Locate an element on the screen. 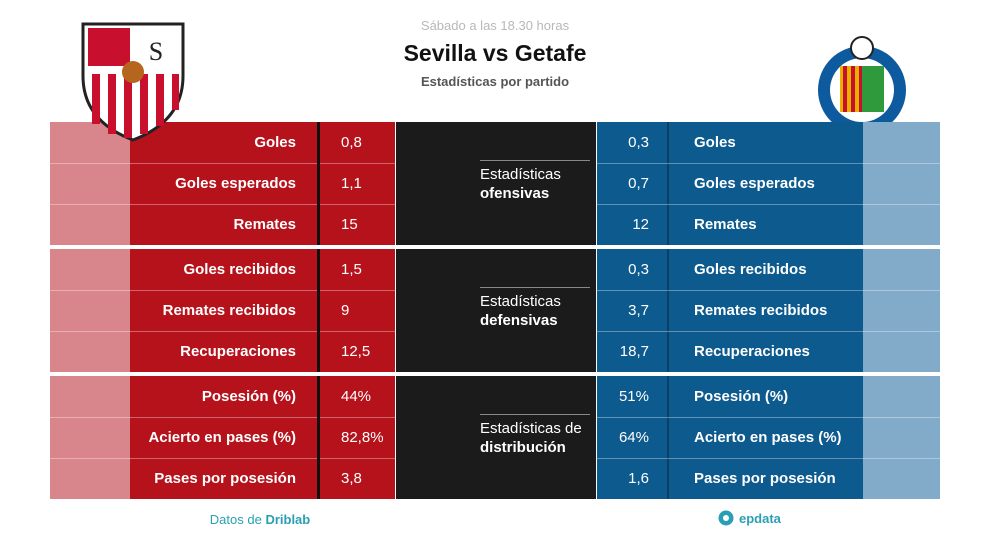 The width and height of the screenshot is (990, 554). home-value: 1,5 is located at coordinates (351, 269).